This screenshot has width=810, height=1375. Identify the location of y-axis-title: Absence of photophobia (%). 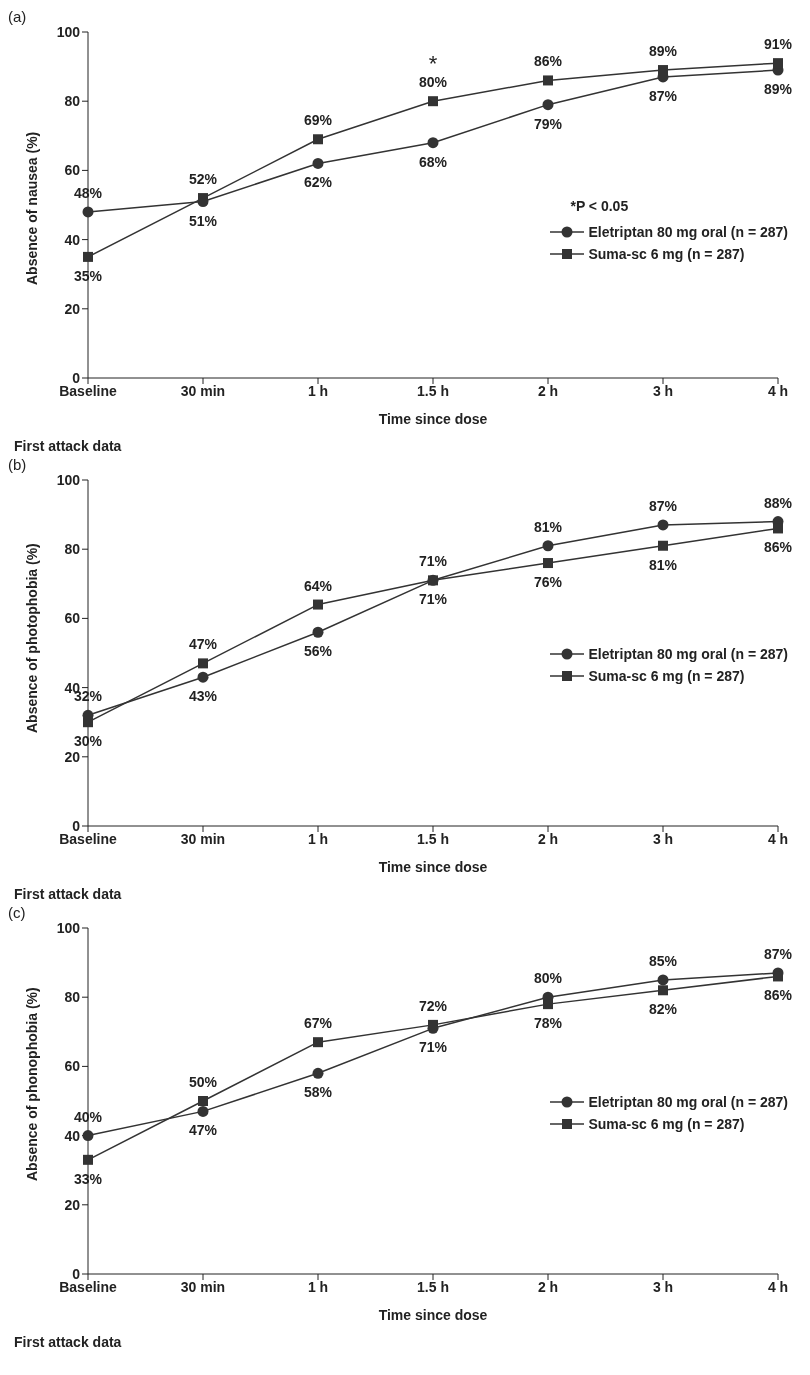
(31, 638).